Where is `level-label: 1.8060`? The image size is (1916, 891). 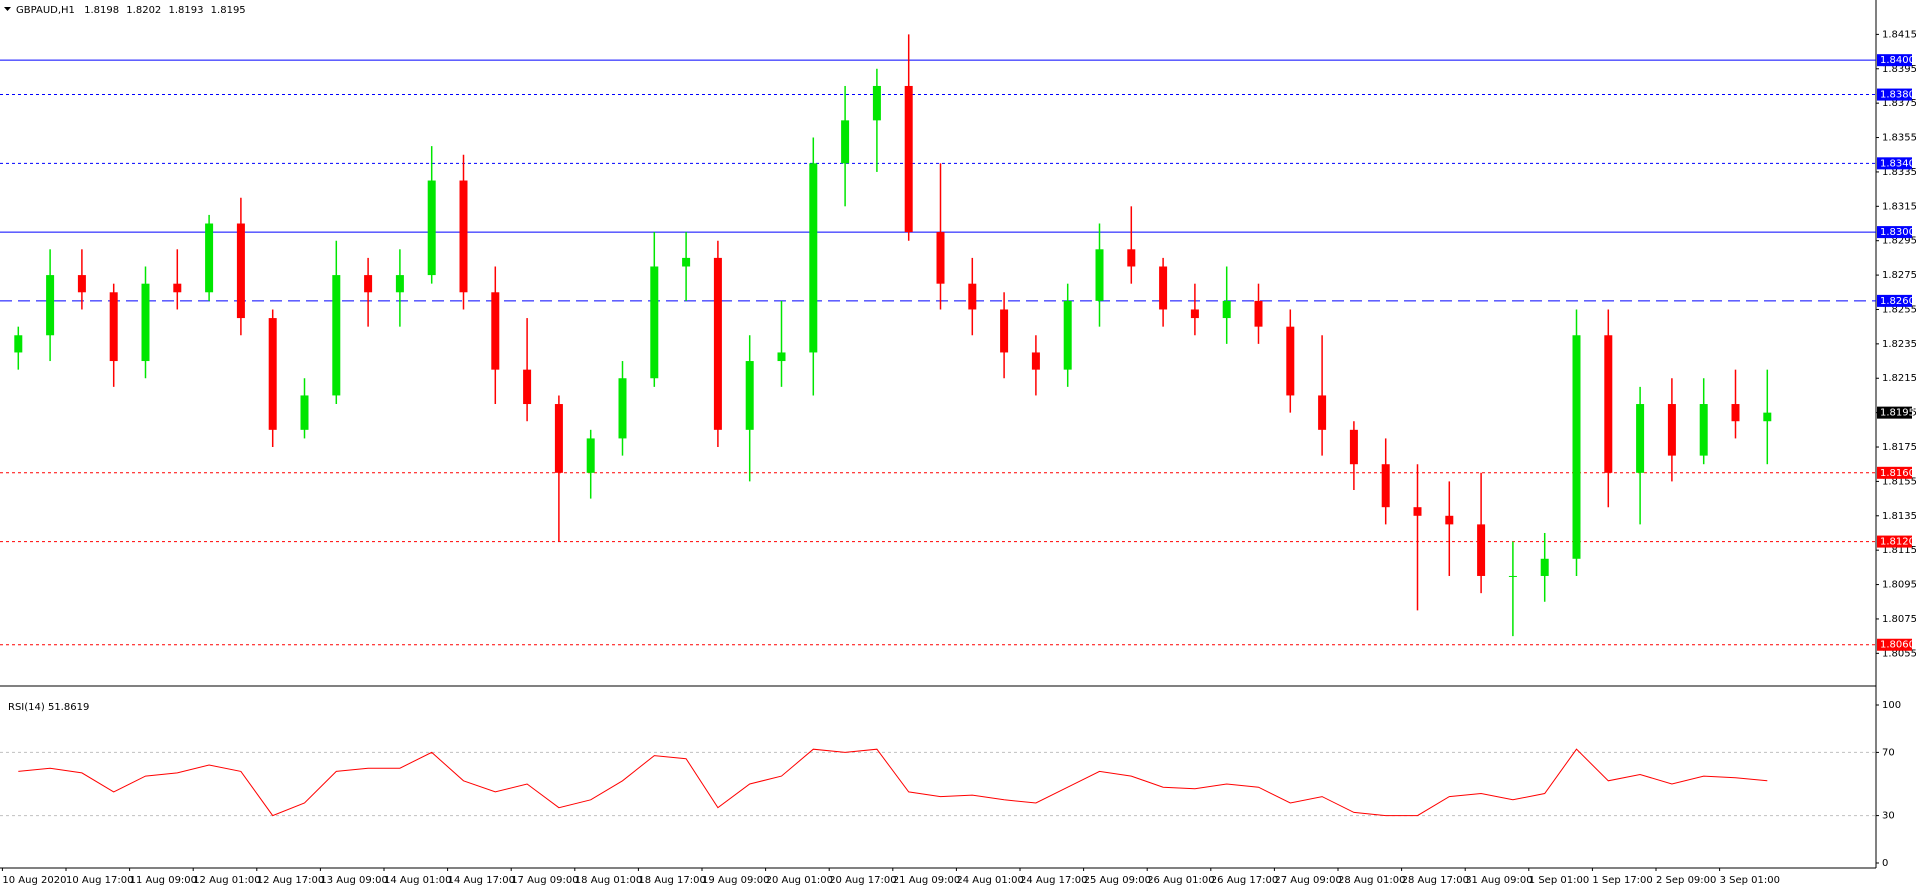
level-label: 1.8060 is located at coordinates (1897, 645).